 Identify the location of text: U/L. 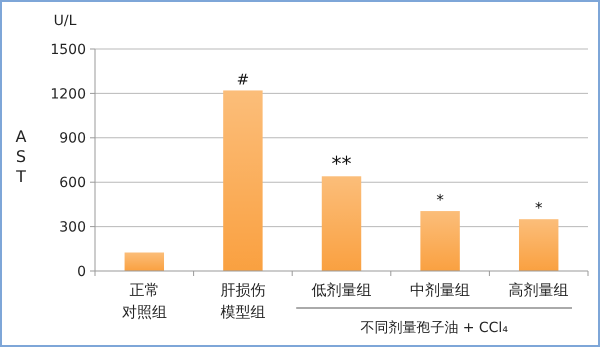
(65, 20).